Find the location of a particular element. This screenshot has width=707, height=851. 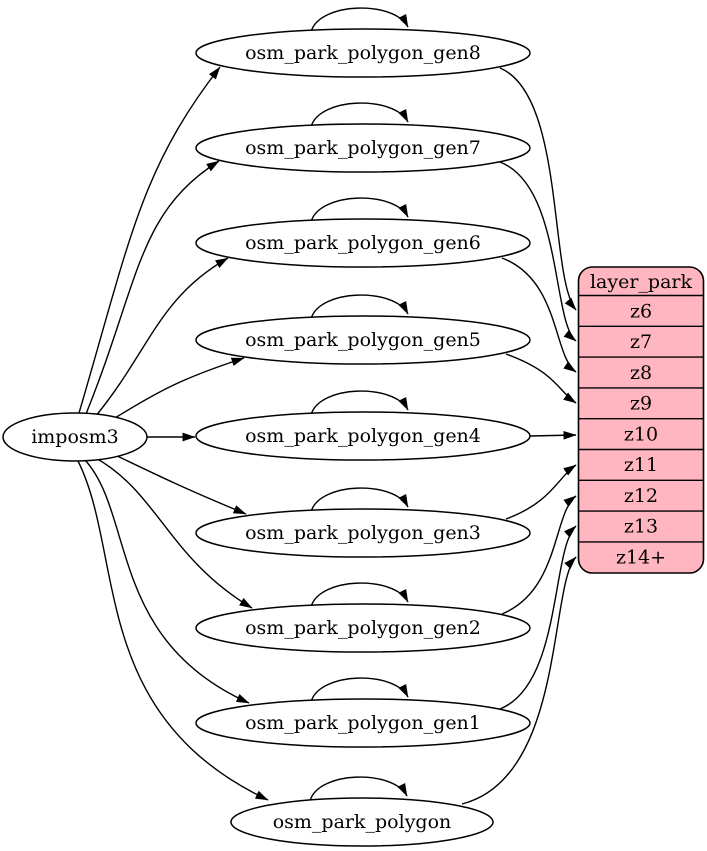

node-label: osm_park_polygon is located at coordinates (362, 822).